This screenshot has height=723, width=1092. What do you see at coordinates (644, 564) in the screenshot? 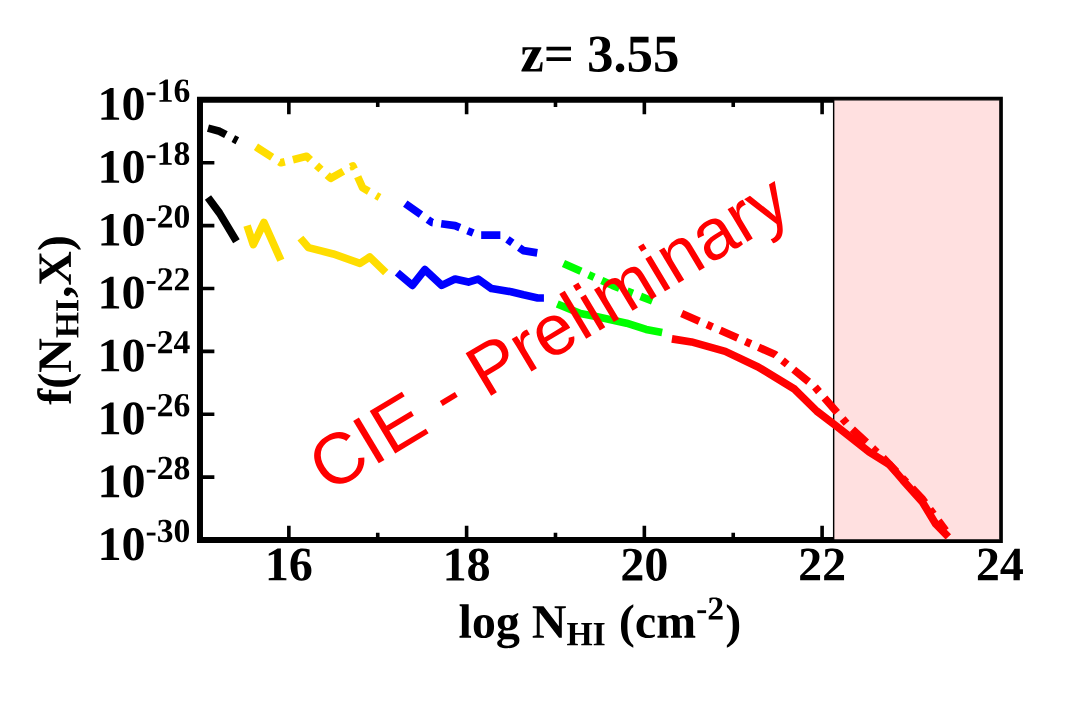
I see `x-tick-label: 20` at bounding box center [644, 564].